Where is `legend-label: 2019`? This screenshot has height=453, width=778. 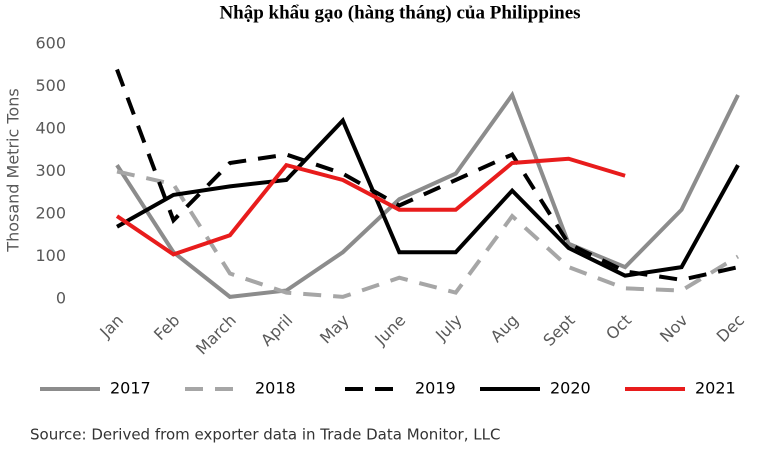
legend-label: 2019 is located at coordinates (435, 388).